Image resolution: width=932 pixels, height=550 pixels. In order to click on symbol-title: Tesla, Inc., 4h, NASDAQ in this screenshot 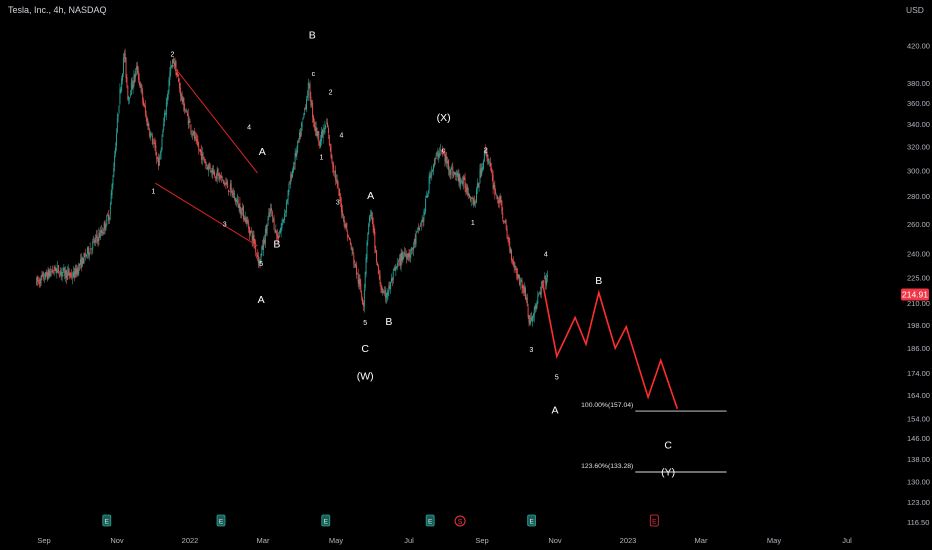, I will do `click(57, 10)`.